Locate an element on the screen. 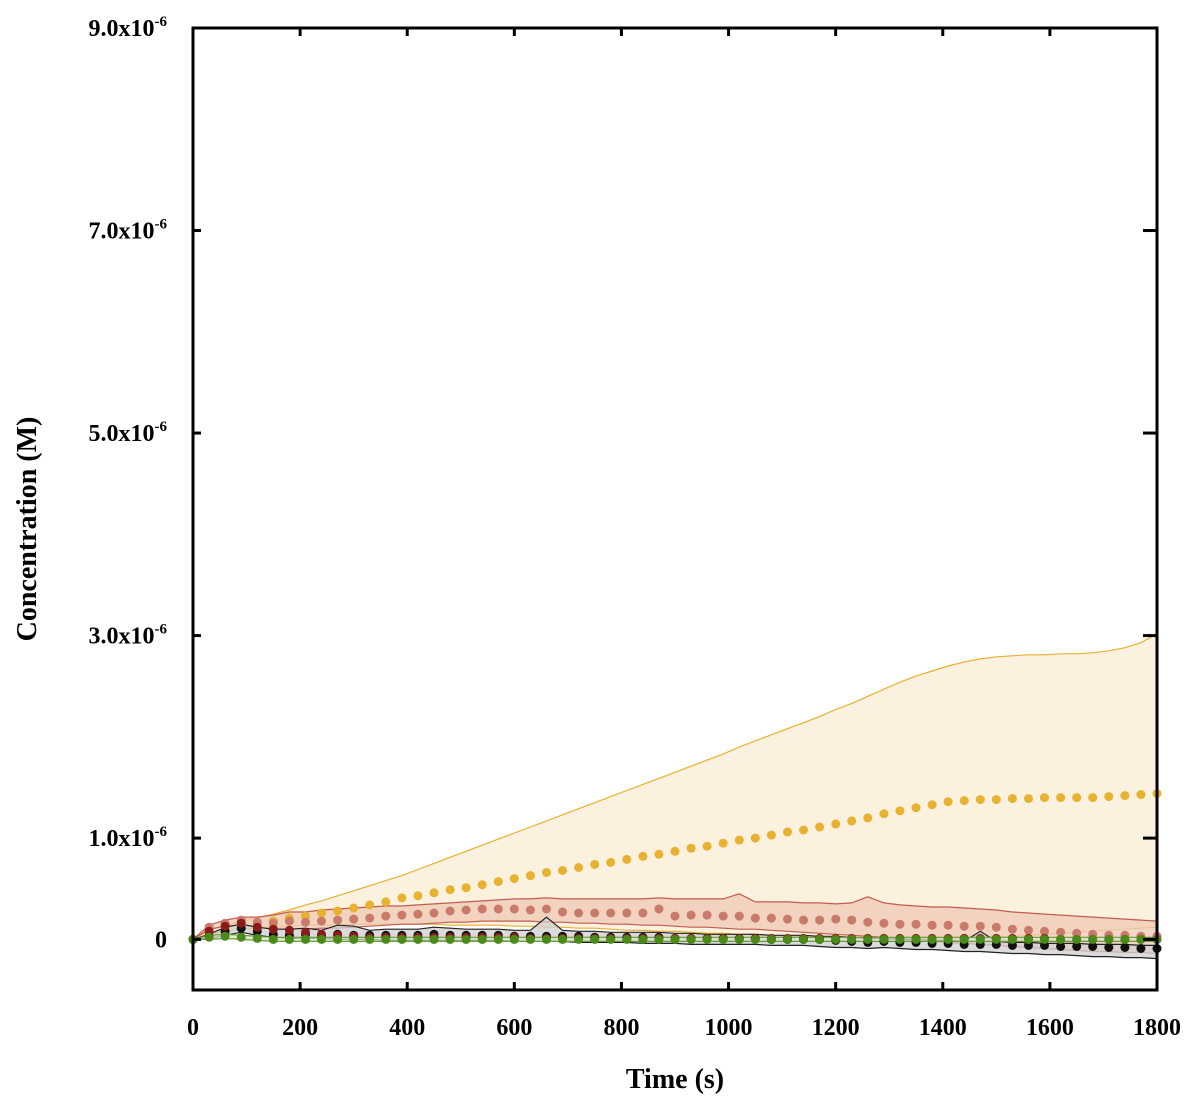  x-tick-label: 400 is located at coordinates (407, 1028).